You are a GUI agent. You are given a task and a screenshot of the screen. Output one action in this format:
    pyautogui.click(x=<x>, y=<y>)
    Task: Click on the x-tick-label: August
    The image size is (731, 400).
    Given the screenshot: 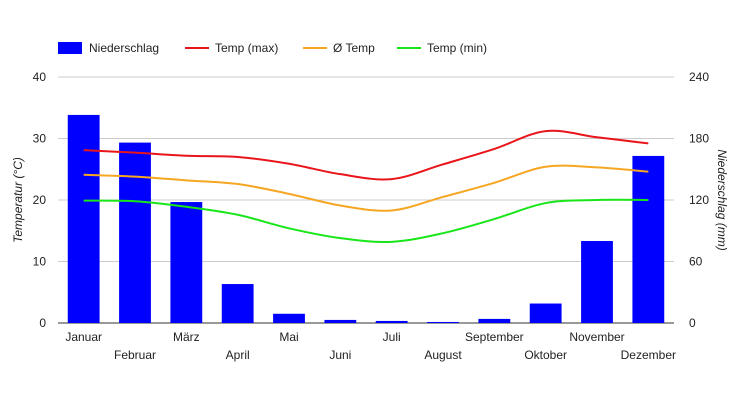 What is the action you would take?
    pyautogui.click(x=443, y=355)
    